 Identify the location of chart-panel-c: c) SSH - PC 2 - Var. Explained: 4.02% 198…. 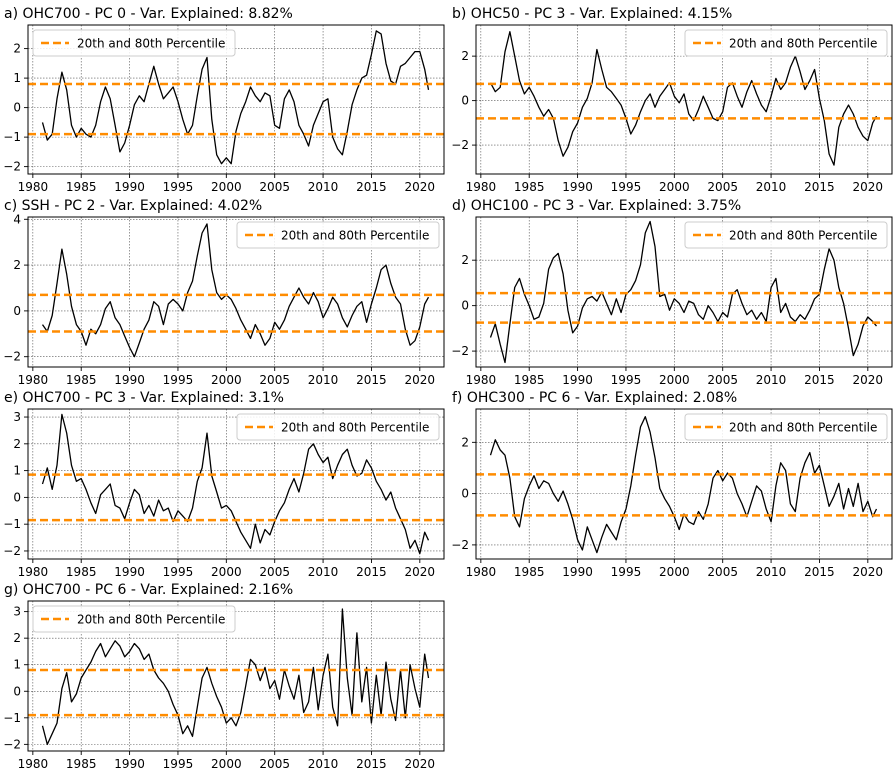
(224, 292).